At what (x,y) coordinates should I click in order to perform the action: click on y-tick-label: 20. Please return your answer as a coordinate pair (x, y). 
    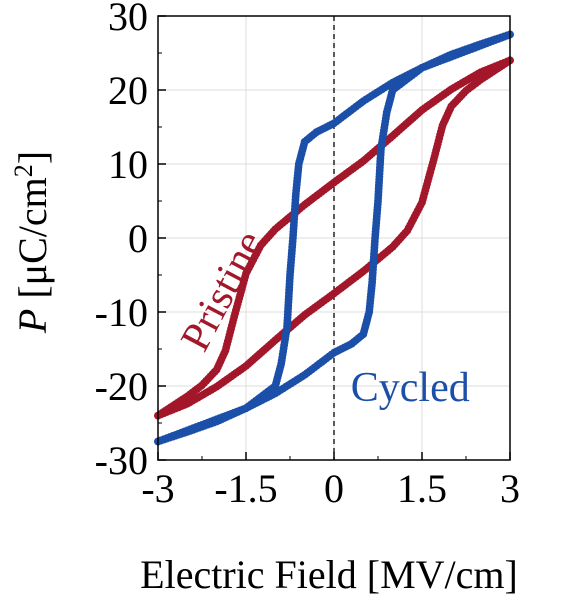
    Looking at the image, I should click on (128, 90).